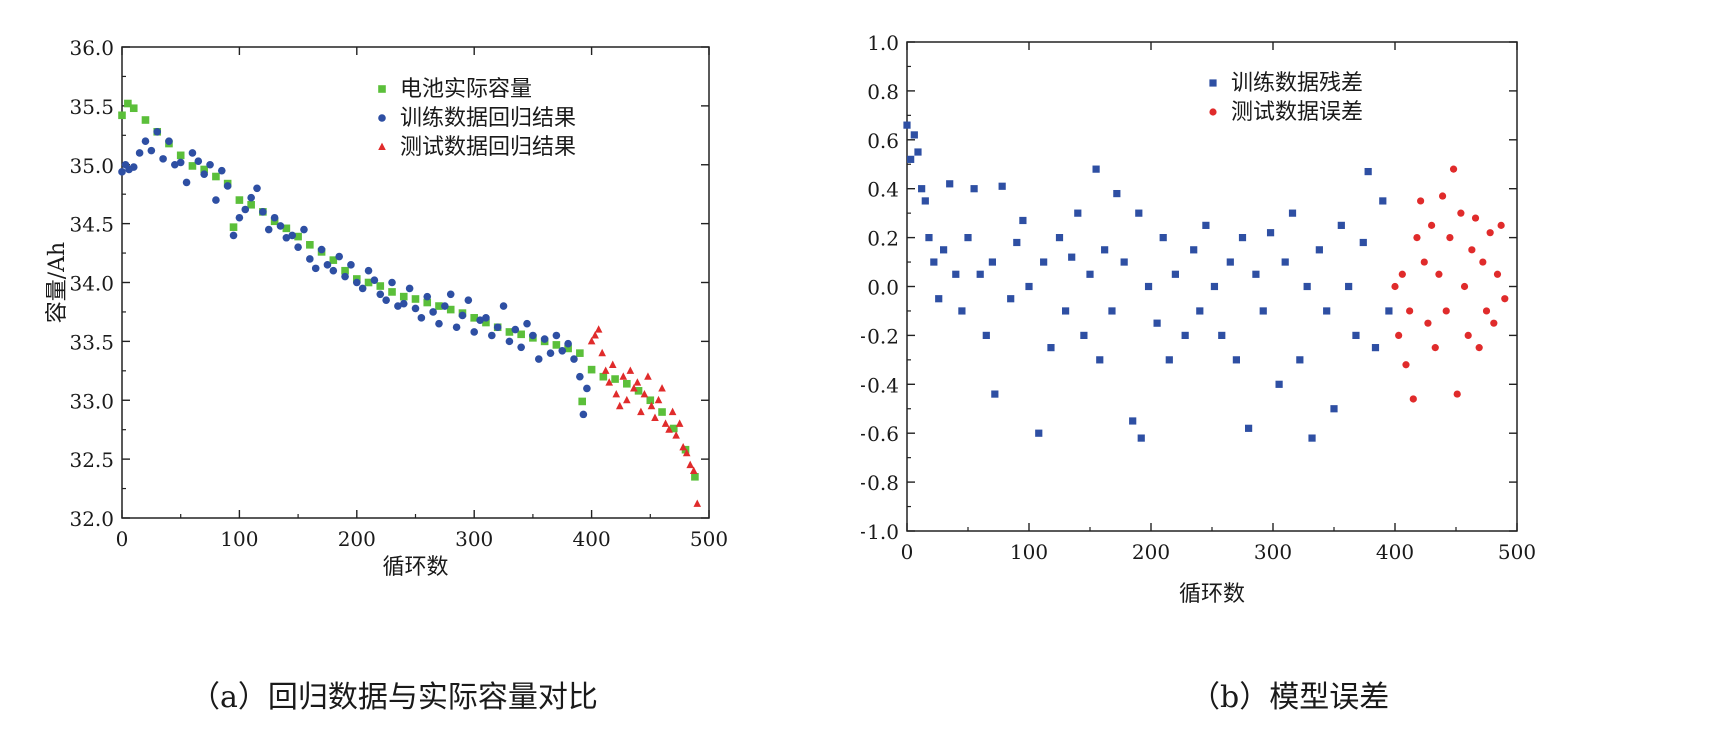 The height and width of the screenshot is (734, 1722). I want to click on y-tick-label: −0.4, so click(880, 385).